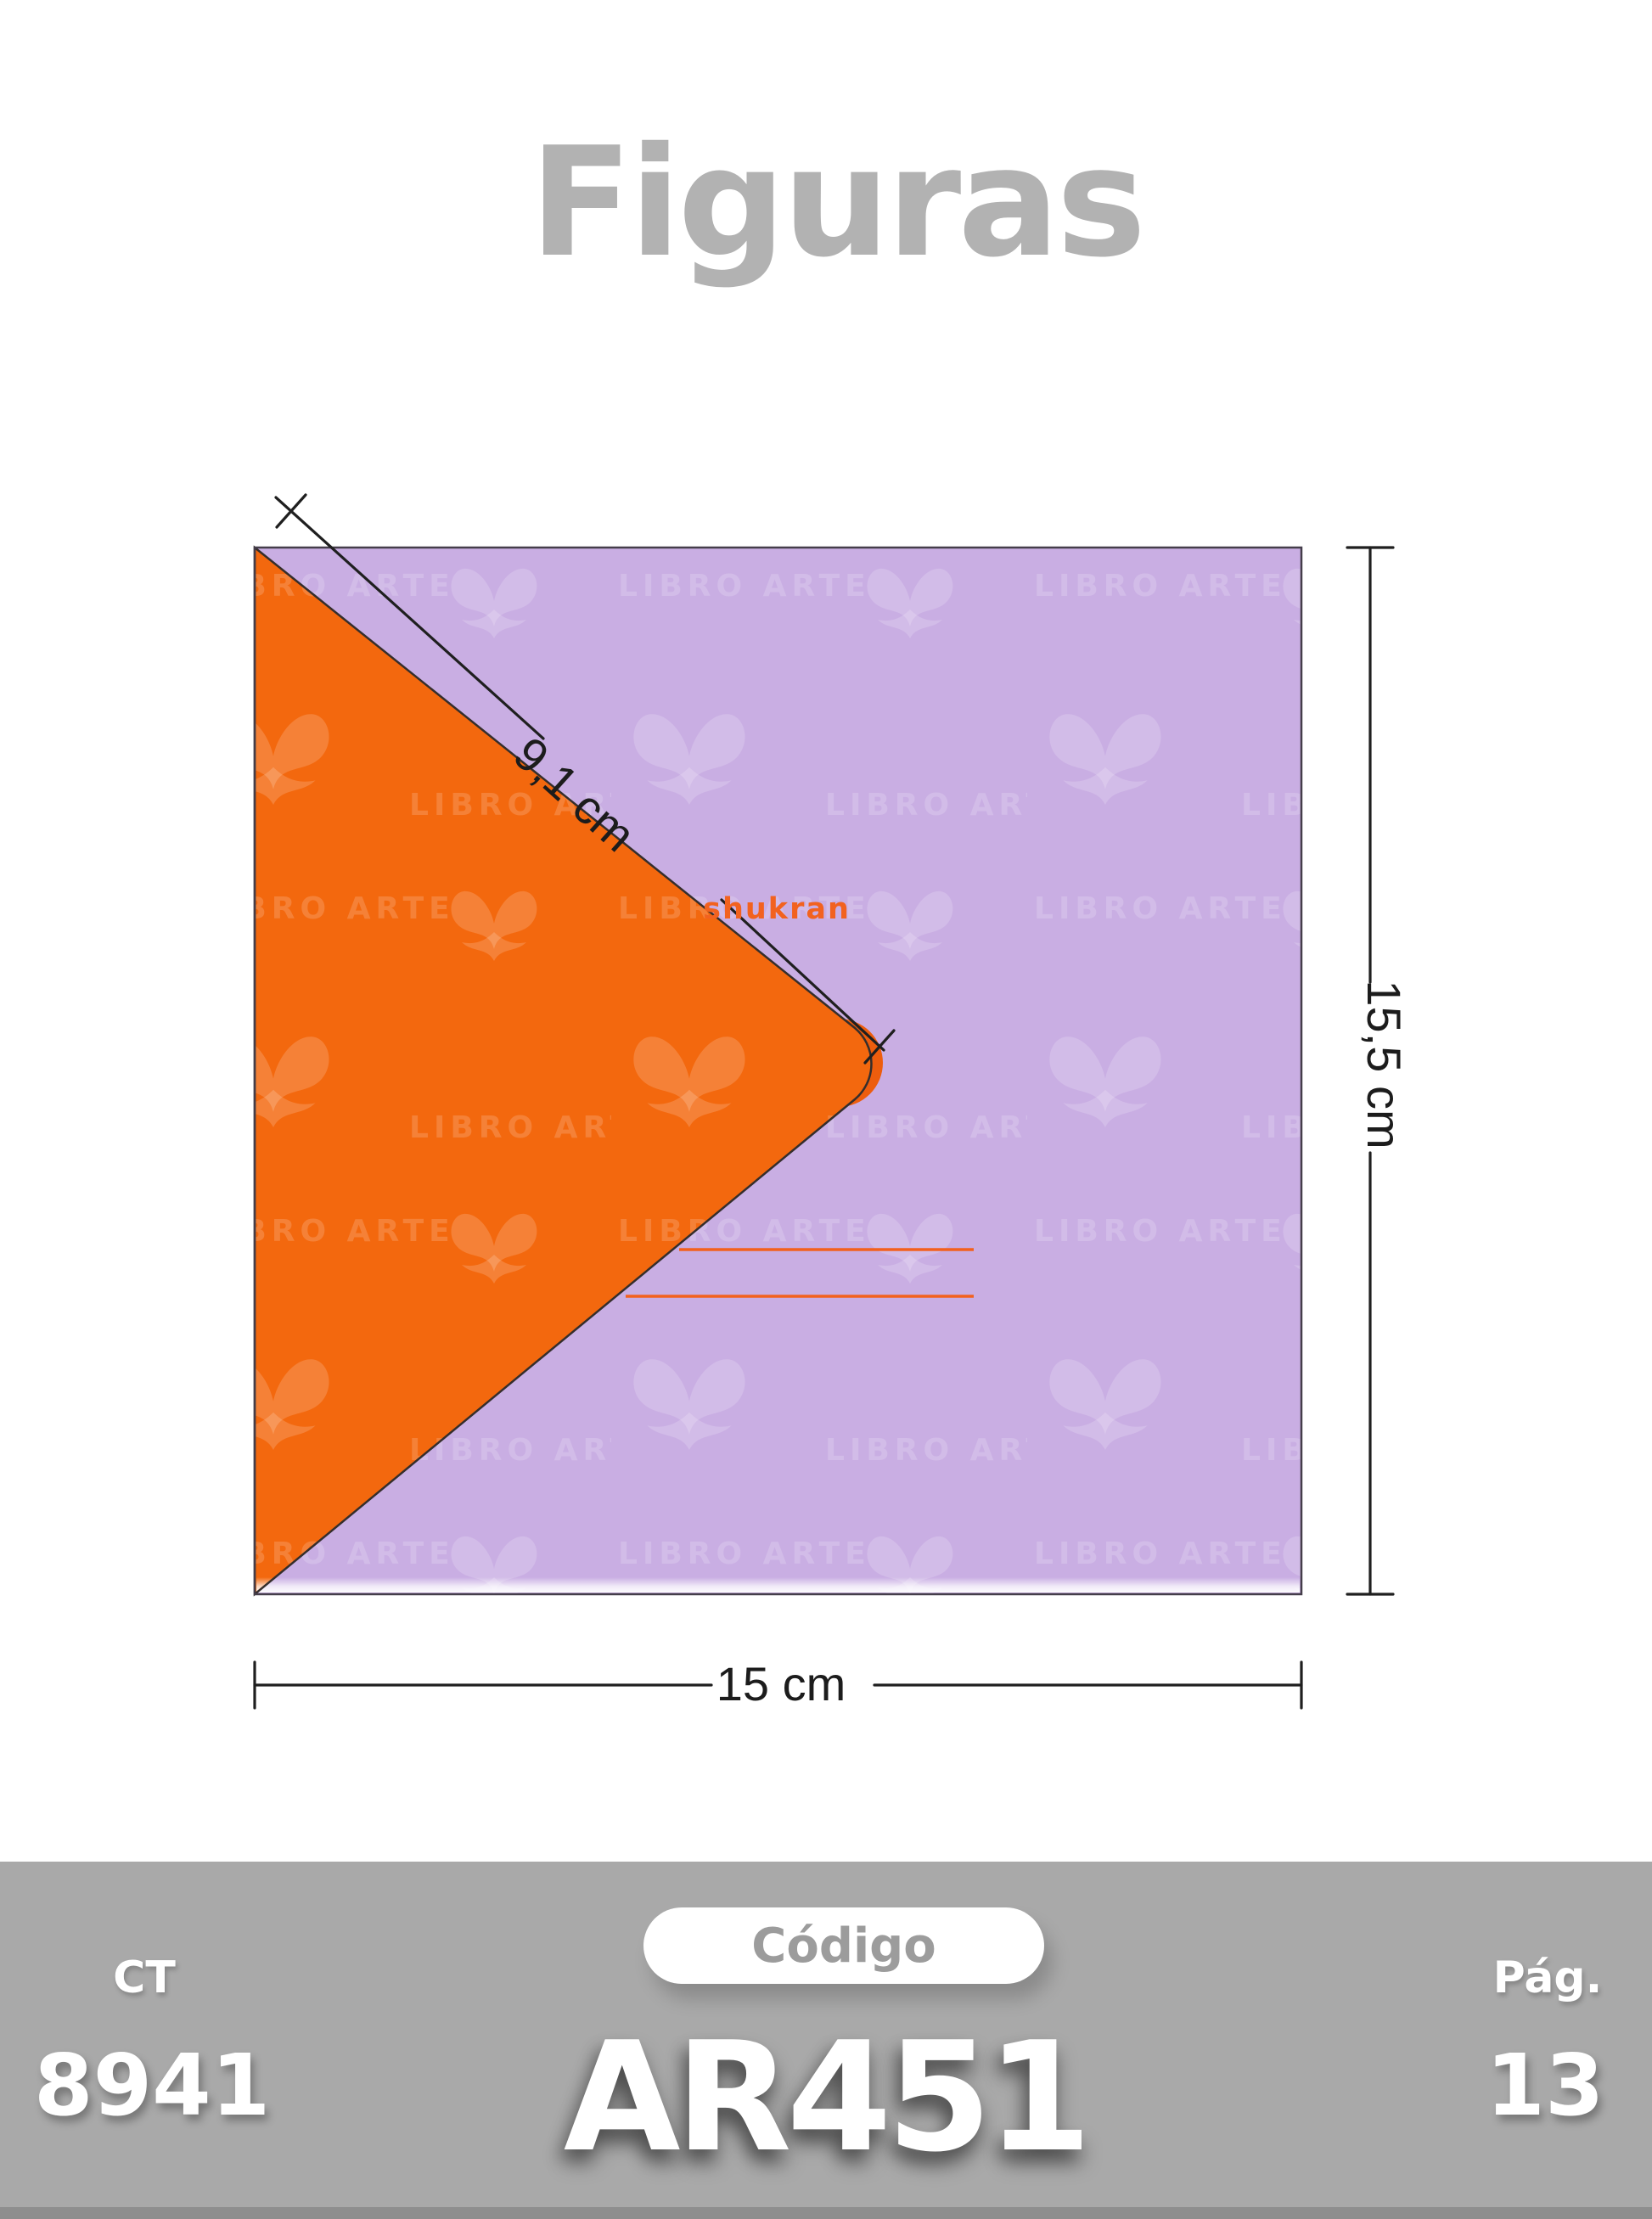  I want to click on brand-label: shukran, so click(777, 909).